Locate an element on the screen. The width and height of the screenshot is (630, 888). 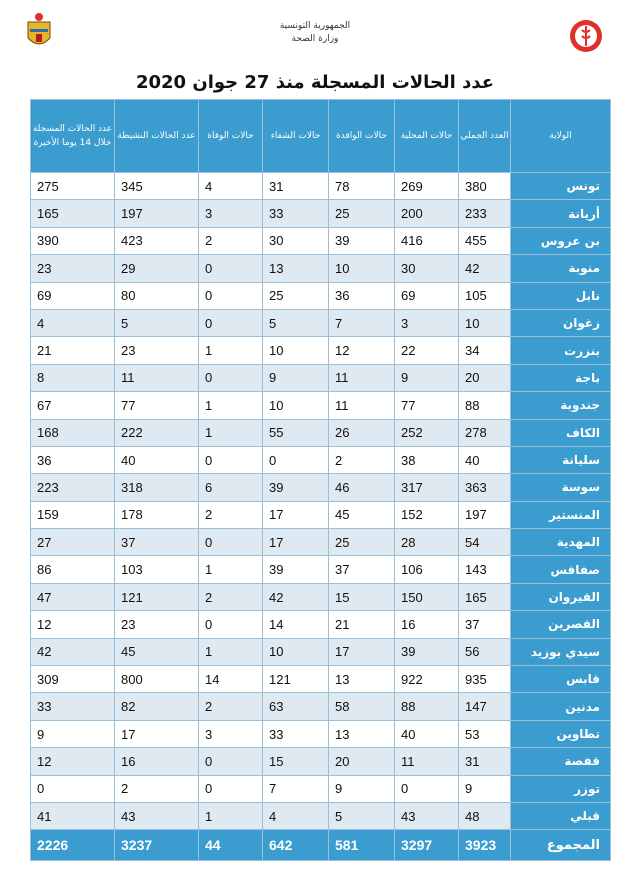
cell-total: 10 is located at coordinates (484, 323).